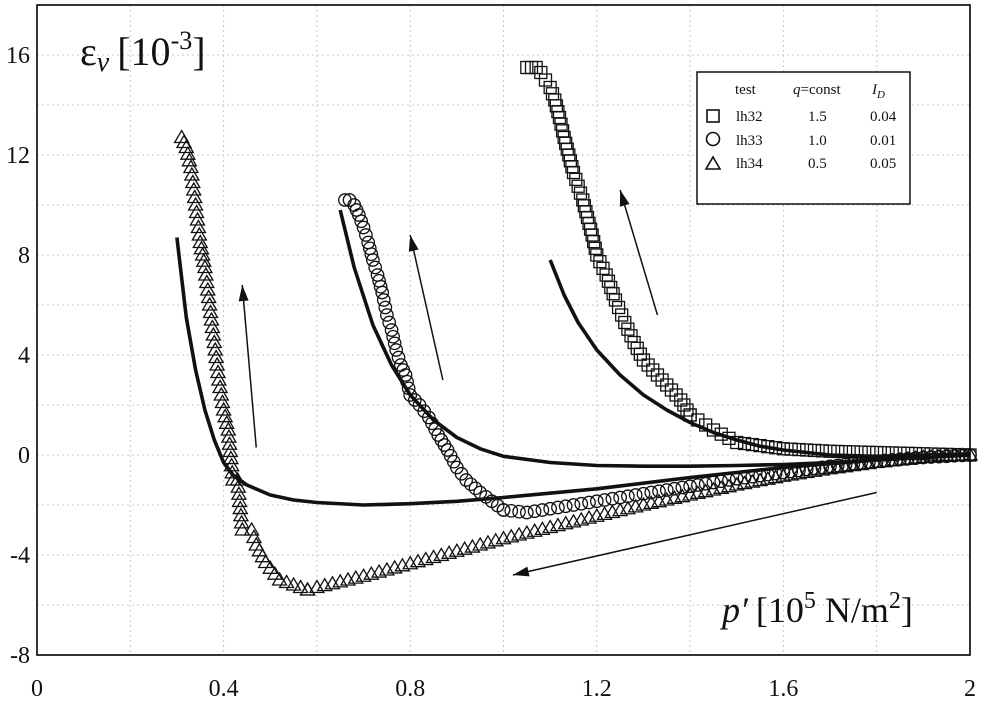  What do you see at coordinates (182, 40) in the screenshot?
I see `y-axis-unit-exp: -3` at bounding box center [182, 40].